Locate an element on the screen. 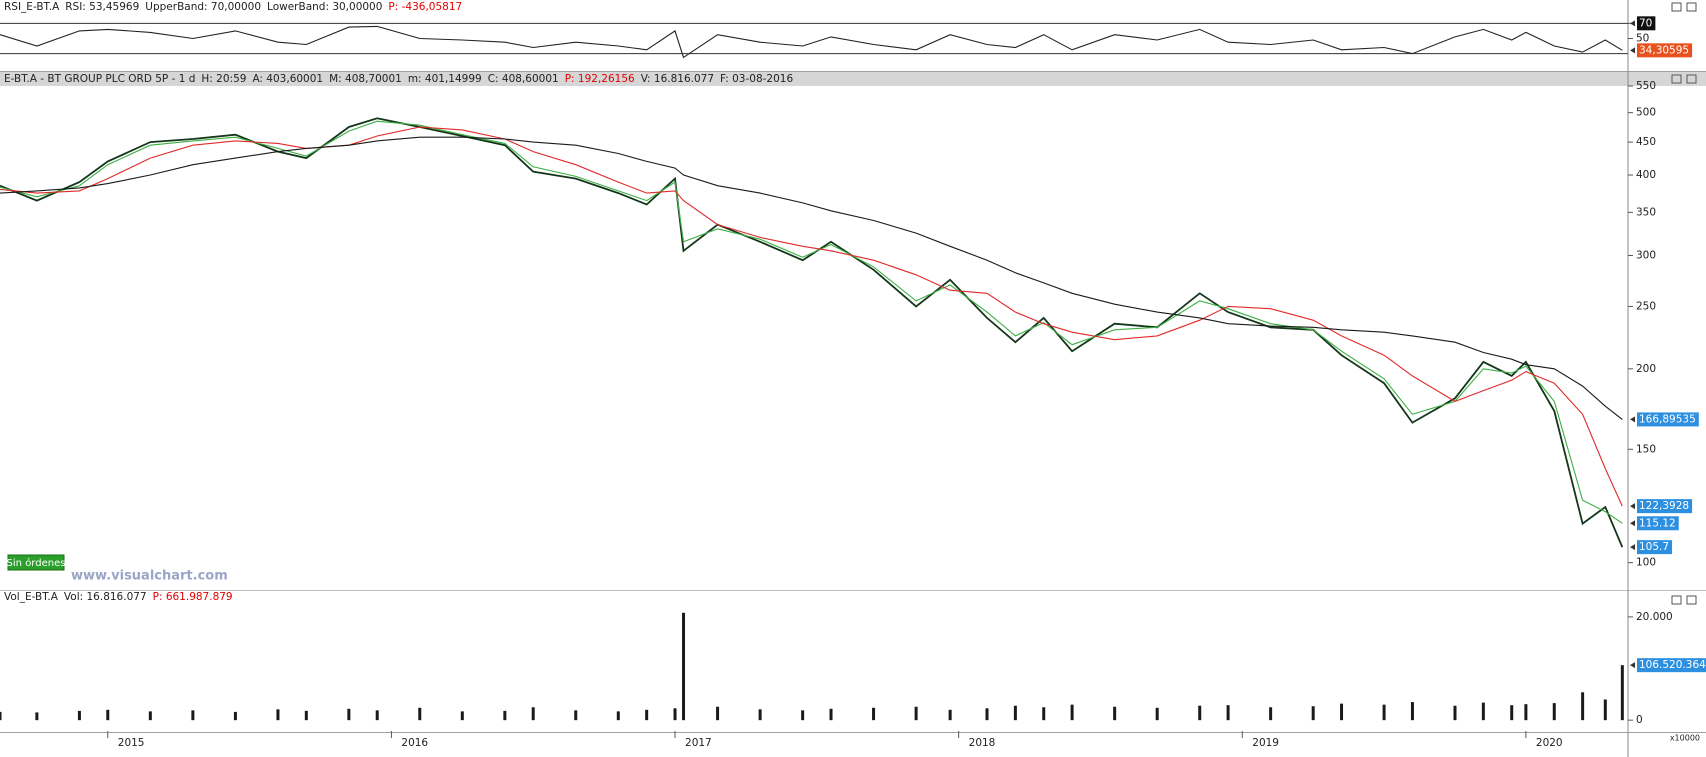  y-tick-label: 350 is located at coordinates (1646, 212).